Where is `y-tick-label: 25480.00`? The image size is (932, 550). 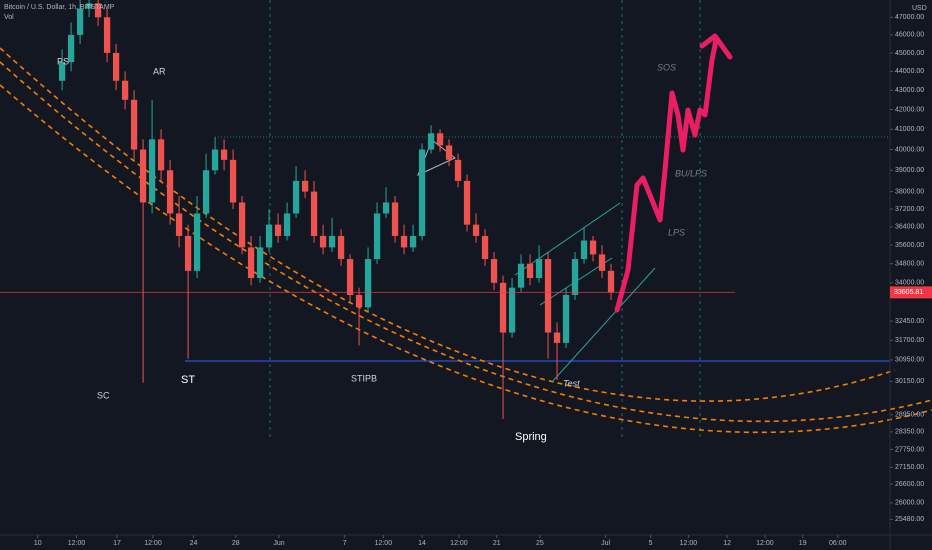
y-tick-label: 25480.00 is located at coordinates (909, 519).